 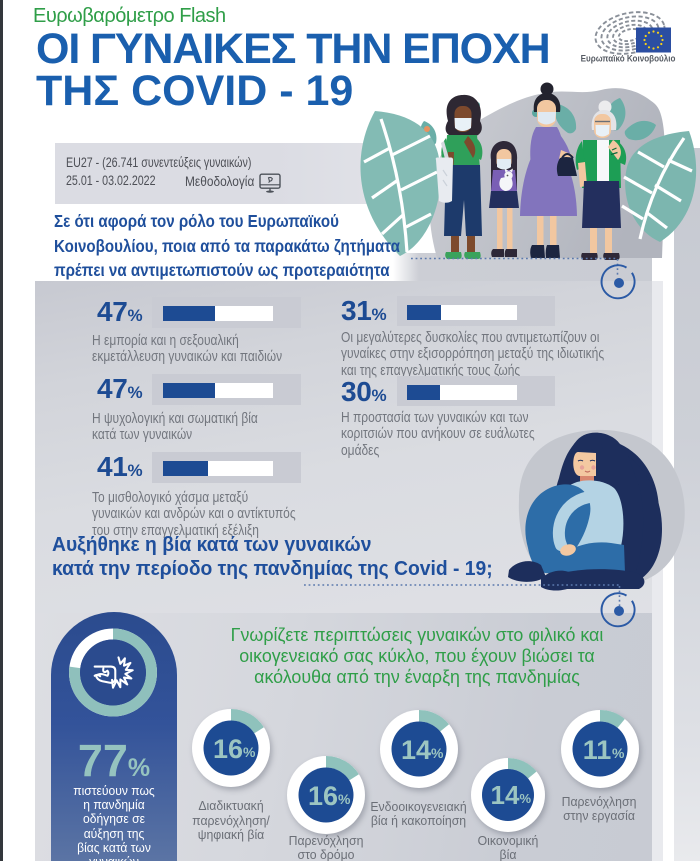 I want to click on svg-text: 11, so click(x=597, y=750).